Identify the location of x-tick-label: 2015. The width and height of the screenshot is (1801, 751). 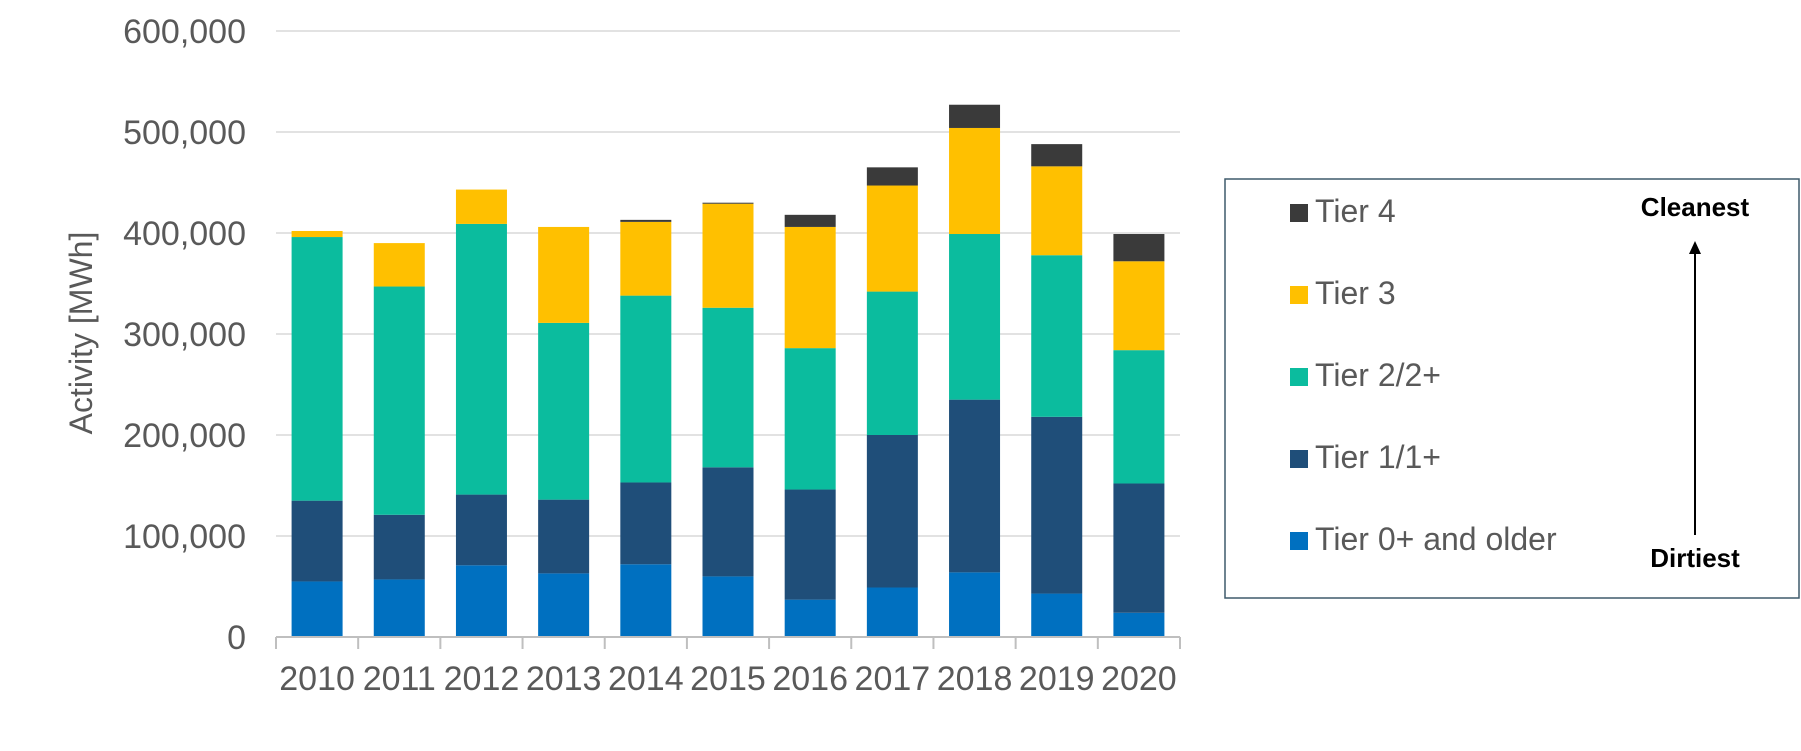
(728, 679).